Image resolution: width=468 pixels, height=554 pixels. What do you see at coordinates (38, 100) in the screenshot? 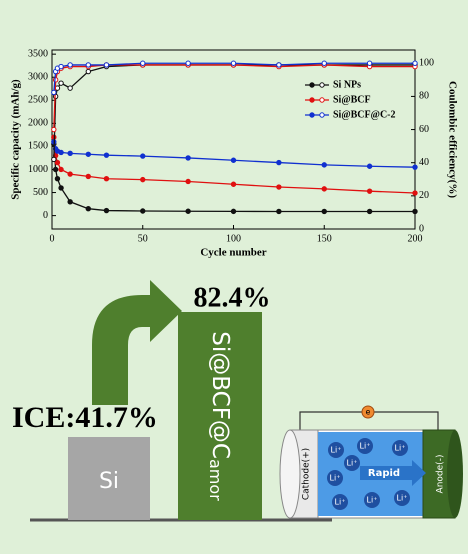
I see `y-tick-label: 2500` at bounding box center [38, 100].